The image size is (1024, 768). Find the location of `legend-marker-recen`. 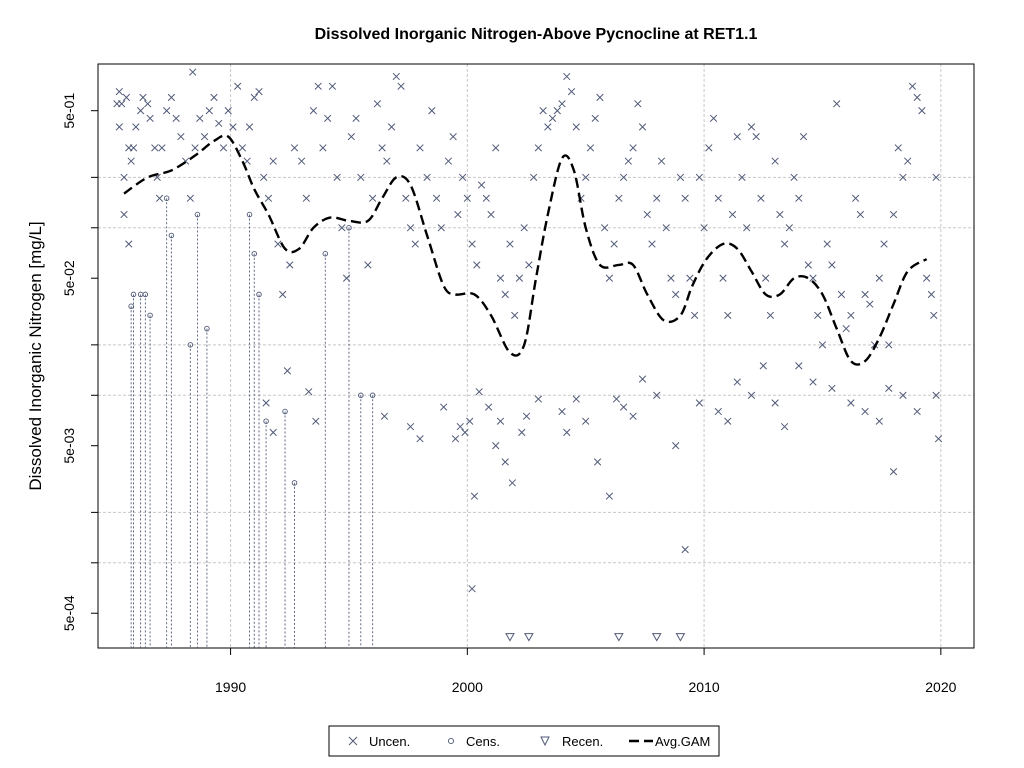

legend-marker-recen is located at coordinates (545, 741).